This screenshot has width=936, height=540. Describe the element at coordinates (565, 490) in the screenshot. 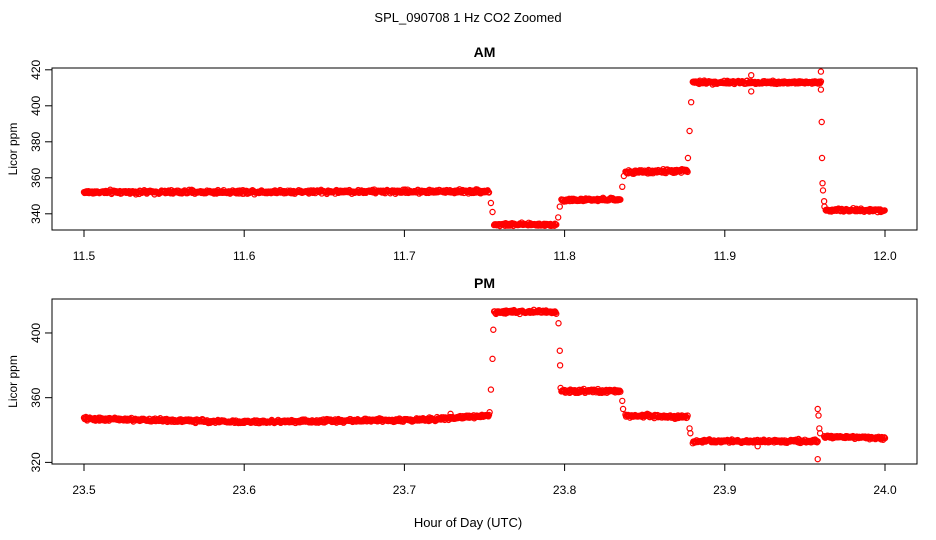

I see `pm-x-tick-label: 23.8` at that location.